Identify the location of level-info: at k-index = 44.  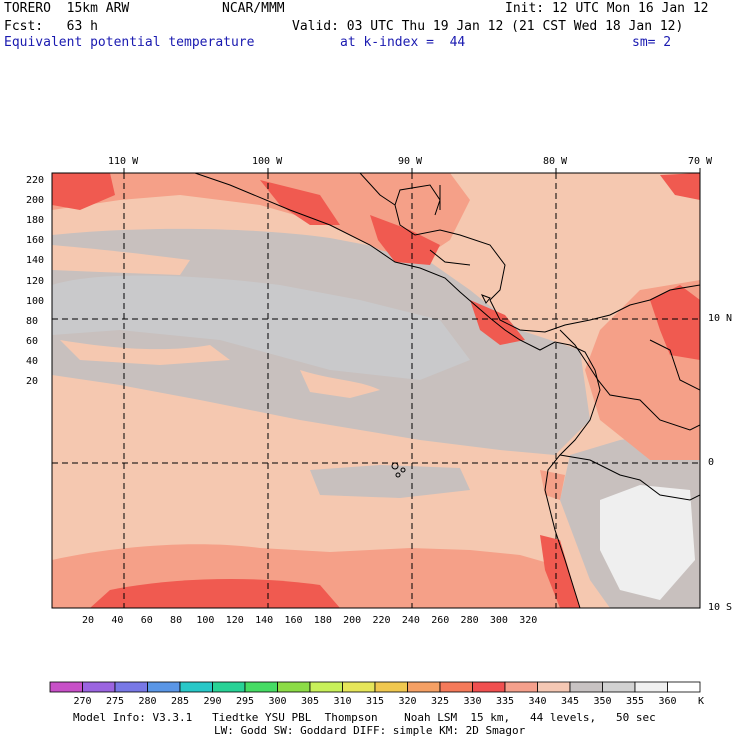
(403, 42).